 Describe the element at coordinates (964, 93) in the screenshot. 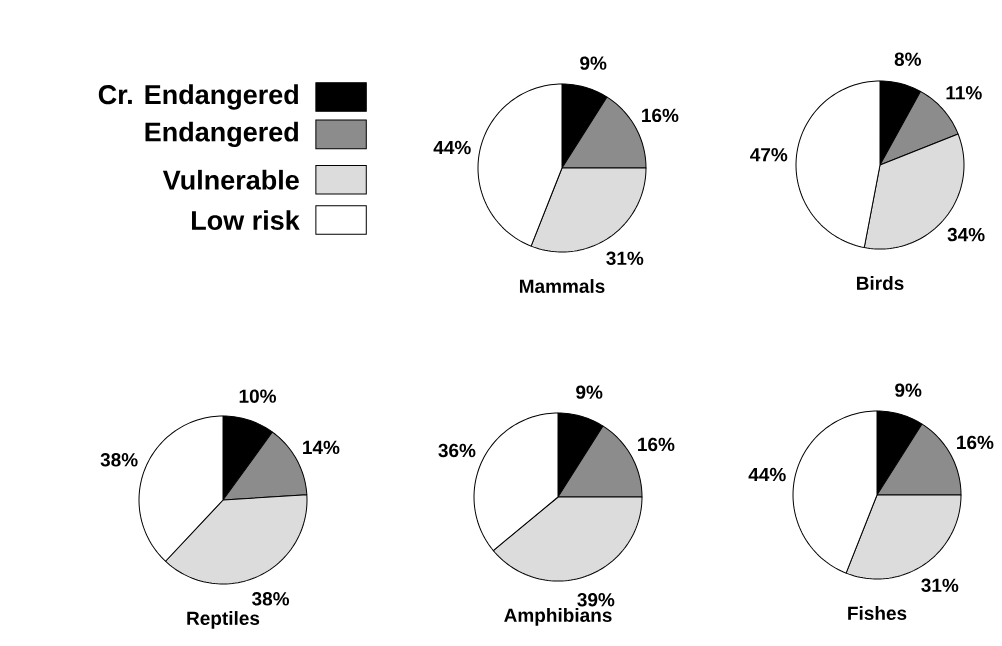

I see `data-label: 11%` at that location.